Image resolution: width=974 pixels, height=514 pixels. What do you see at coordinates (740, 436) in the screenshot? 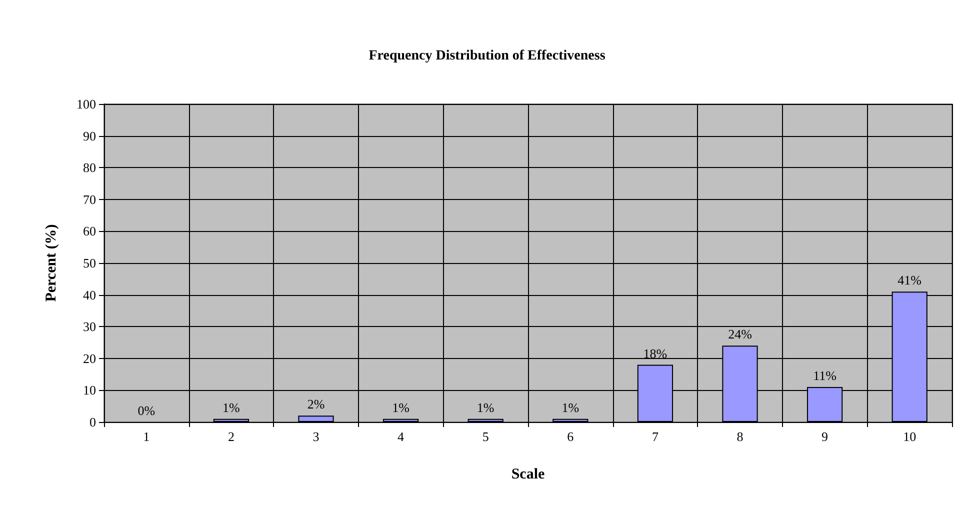
I see `x-tick-label: 8` at bounding box center [740, 436].